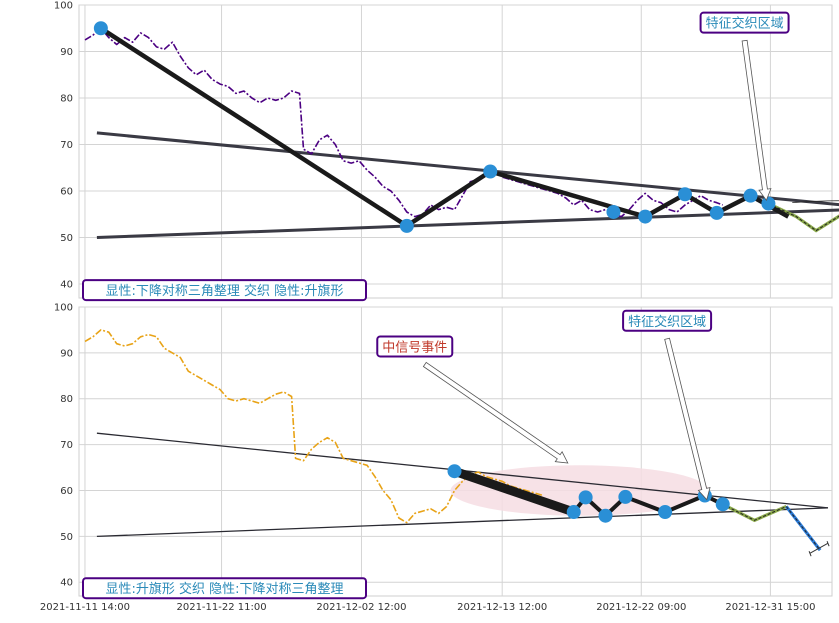 The width and height of the screenshot is (839, 623). I want to click on panel-1-trendline, so click(467, 223).